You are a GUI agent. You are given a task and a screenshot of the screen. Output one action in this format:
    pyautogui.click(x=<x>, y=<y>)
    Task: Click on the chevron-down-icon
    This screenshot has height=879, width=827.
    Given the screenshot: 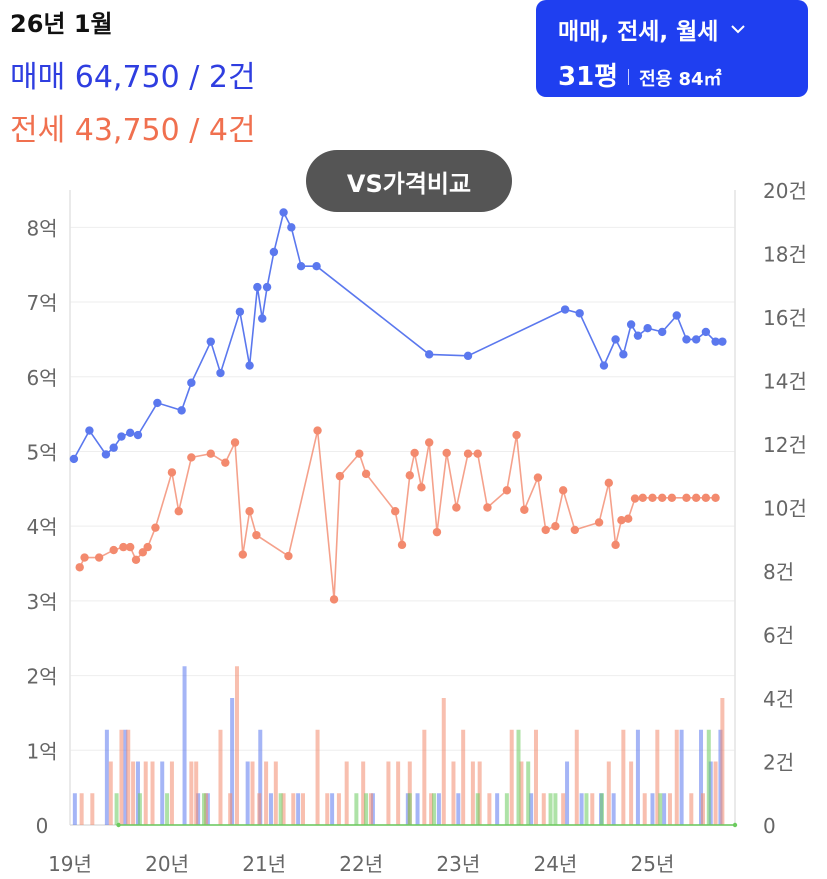 What is the action you would take?
    pyautogui.click(x=738, y=29)
    